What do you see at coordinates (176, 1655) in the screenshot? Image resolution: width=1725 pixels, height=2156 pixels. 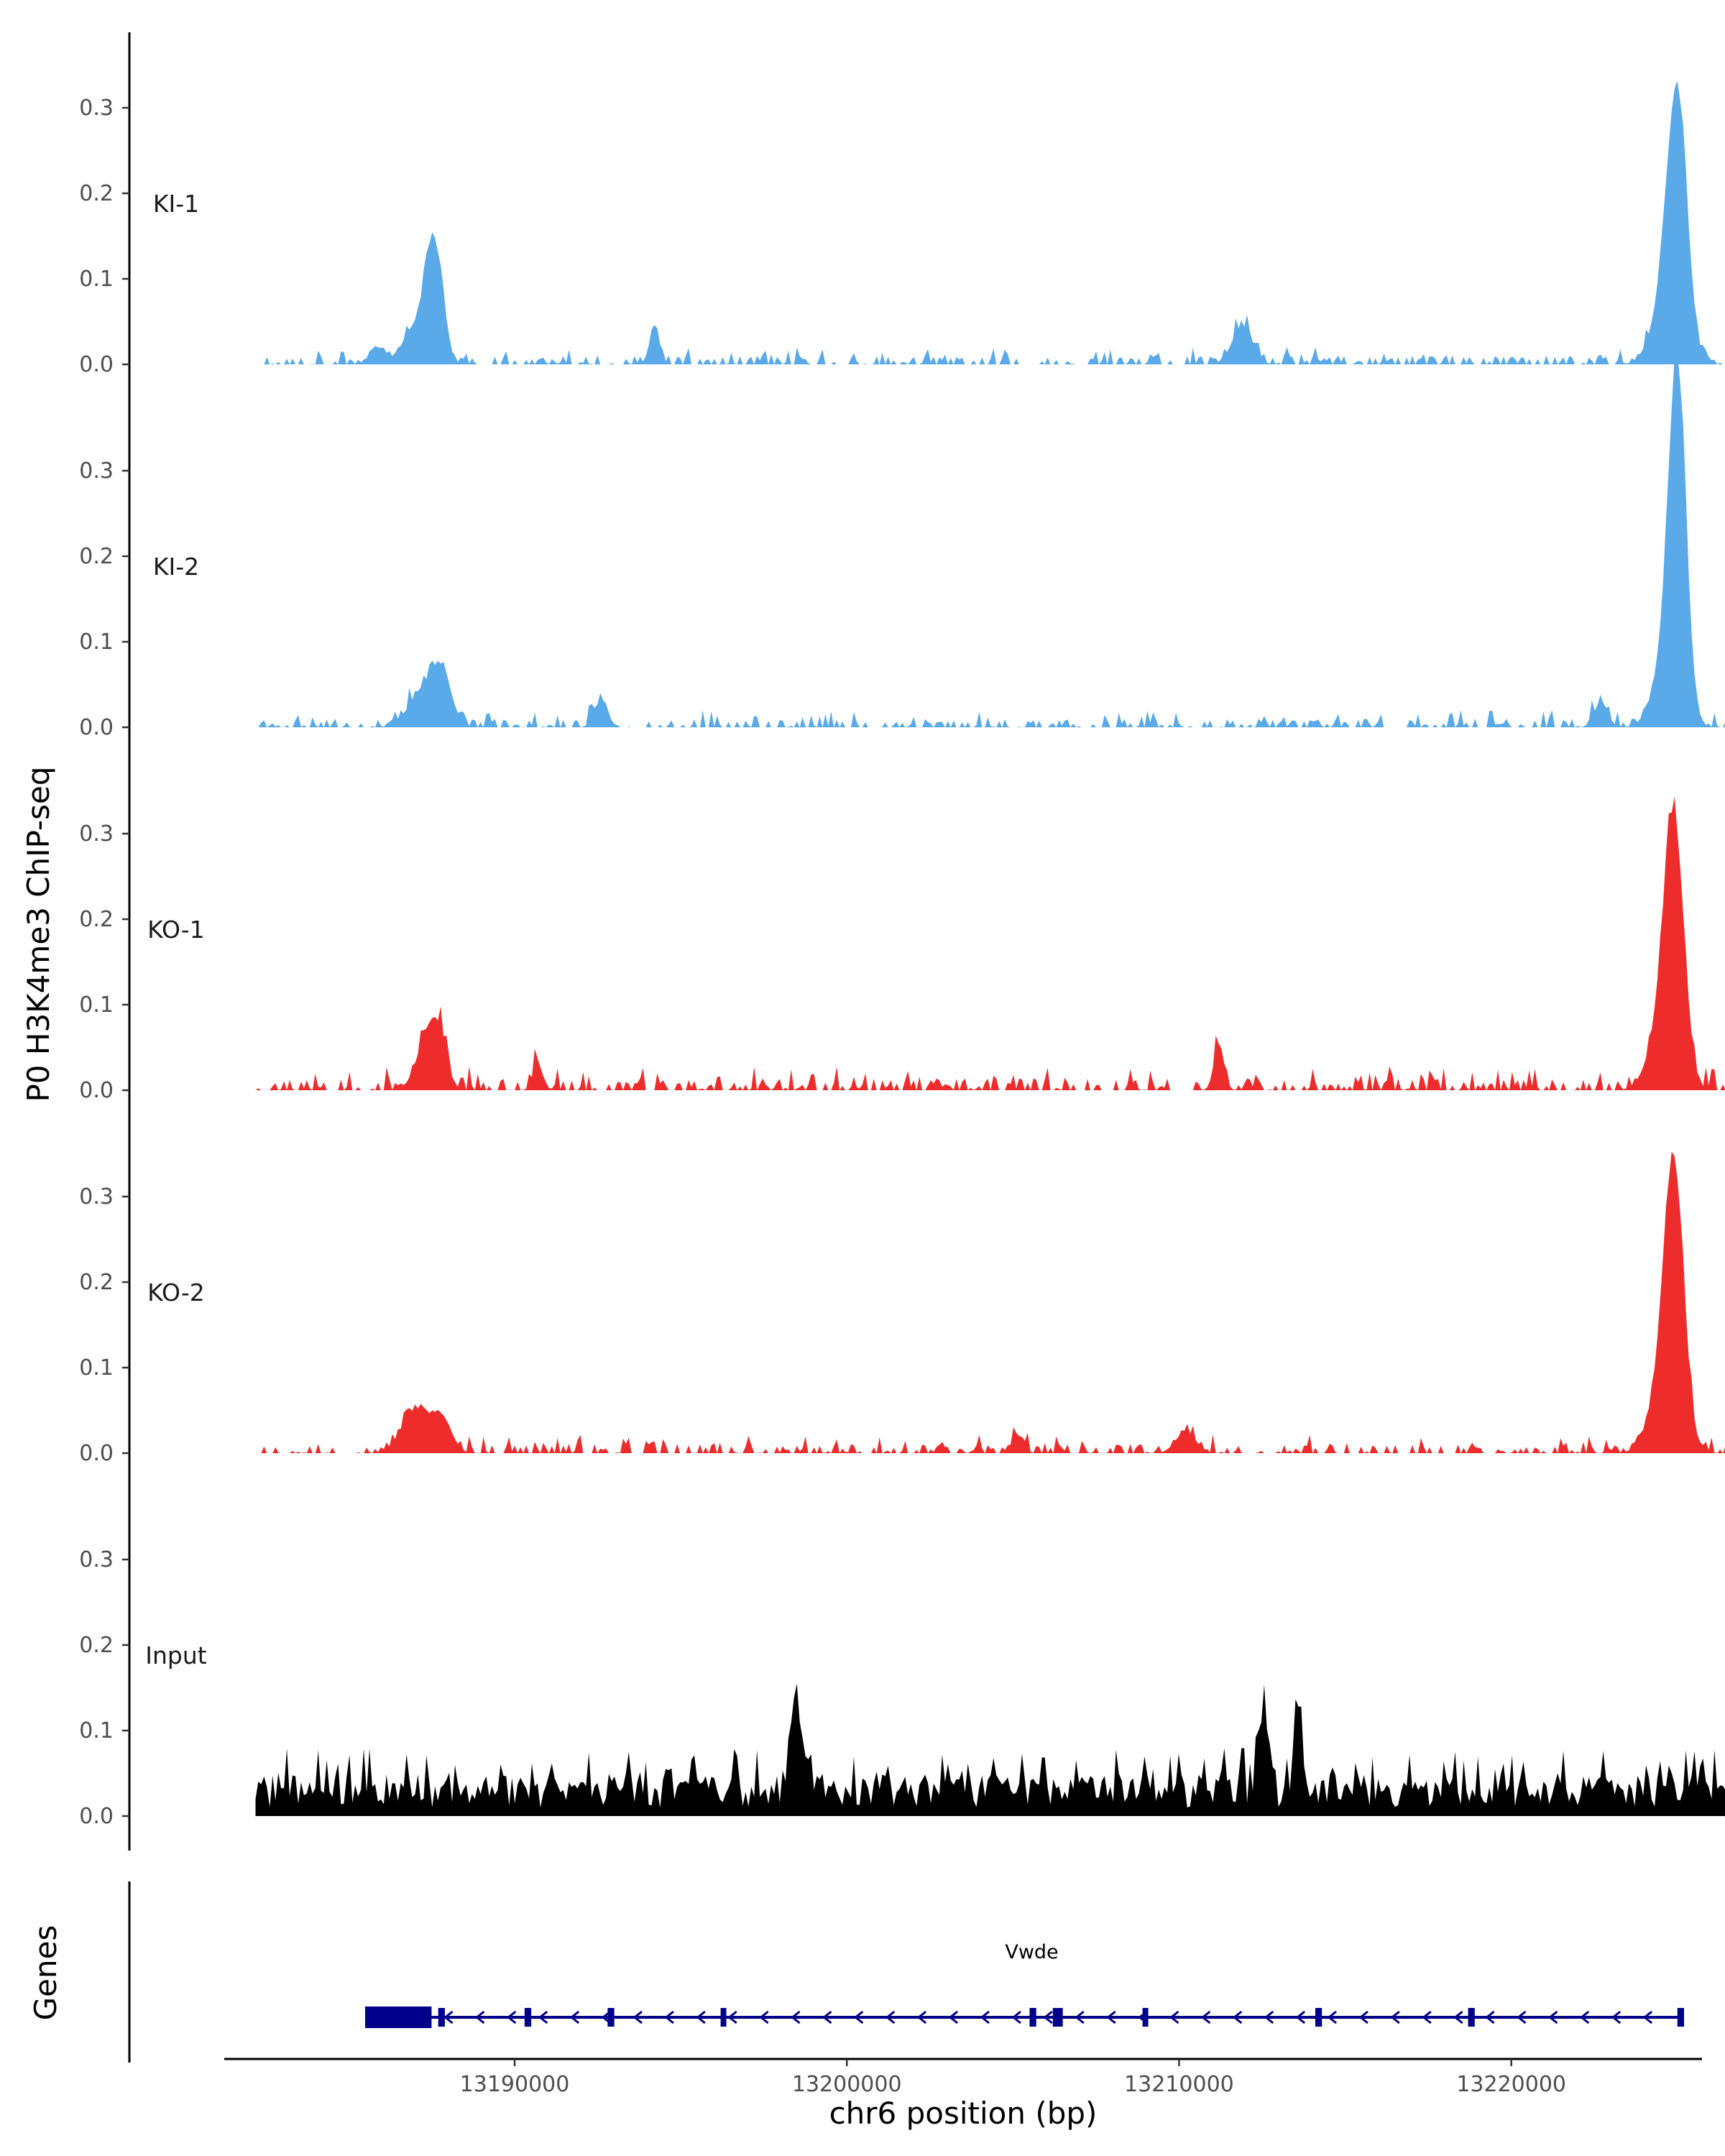 I see `track-label: Input` at bounding box center [176, 1655].